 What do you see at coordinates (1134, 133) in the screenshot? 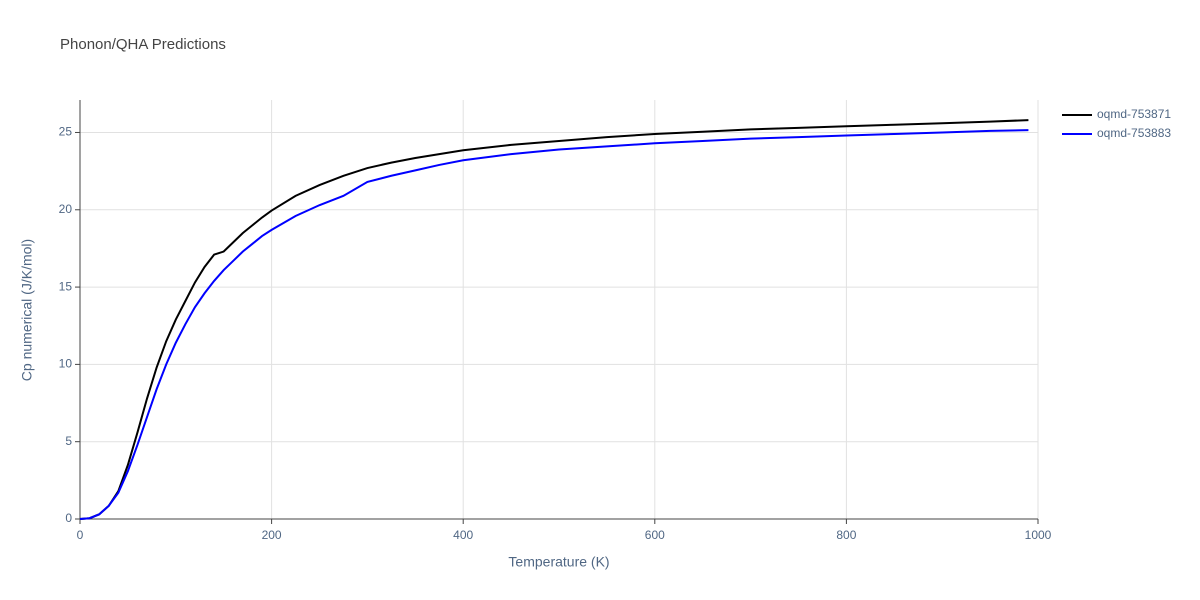
I see `legend-label: oqmd-753883` at bounding box center [1134, 133].